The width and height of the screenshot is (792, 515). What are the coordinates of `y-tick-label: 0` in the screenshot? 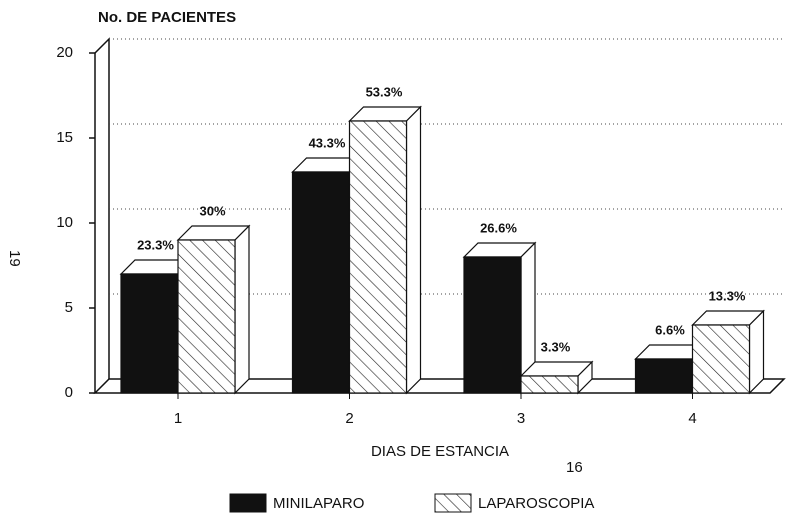 It's located at (69, 392).